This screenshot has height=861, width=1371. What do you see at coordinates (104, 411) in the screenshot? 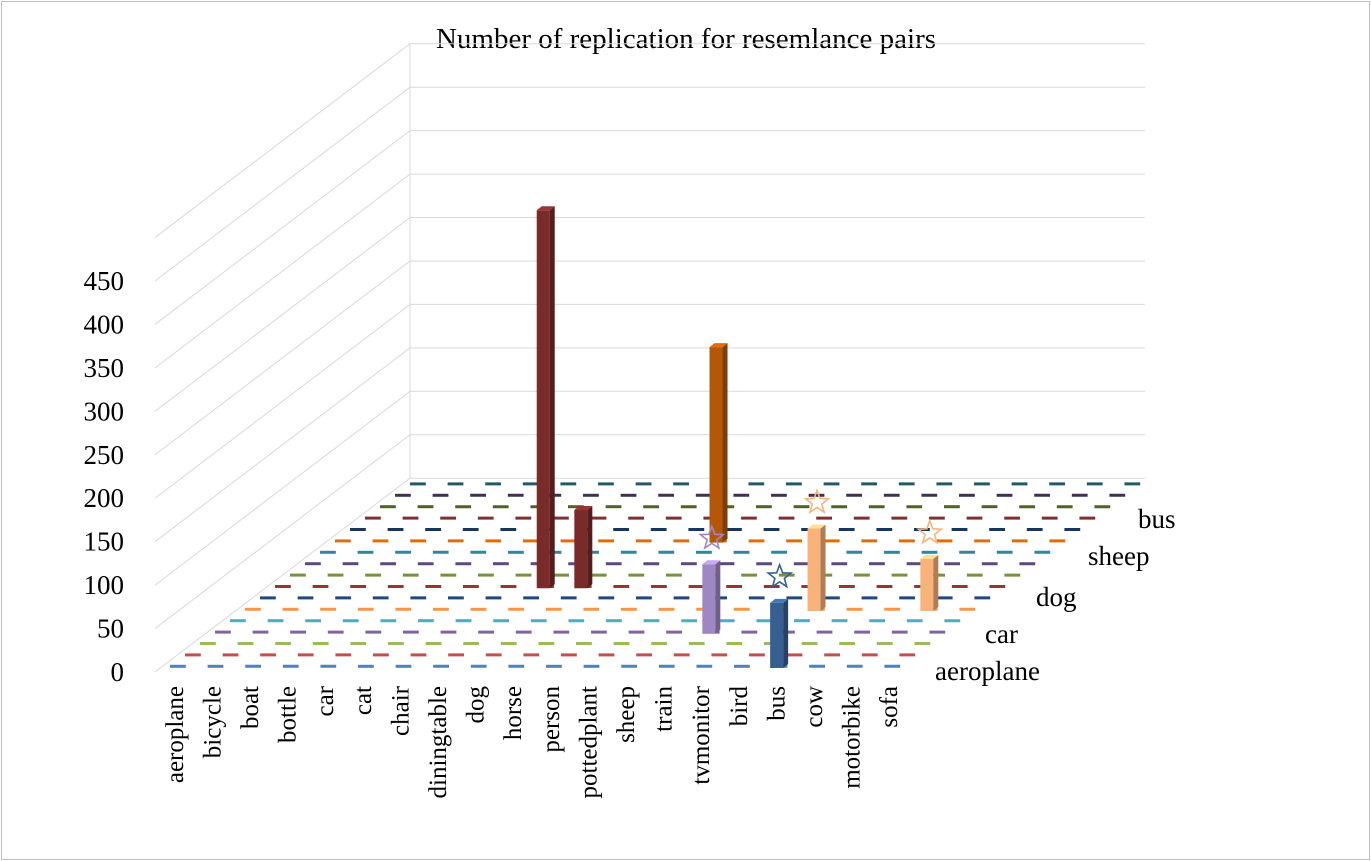
I see `y-tick-label: 300` at bounding box center [104, 411].